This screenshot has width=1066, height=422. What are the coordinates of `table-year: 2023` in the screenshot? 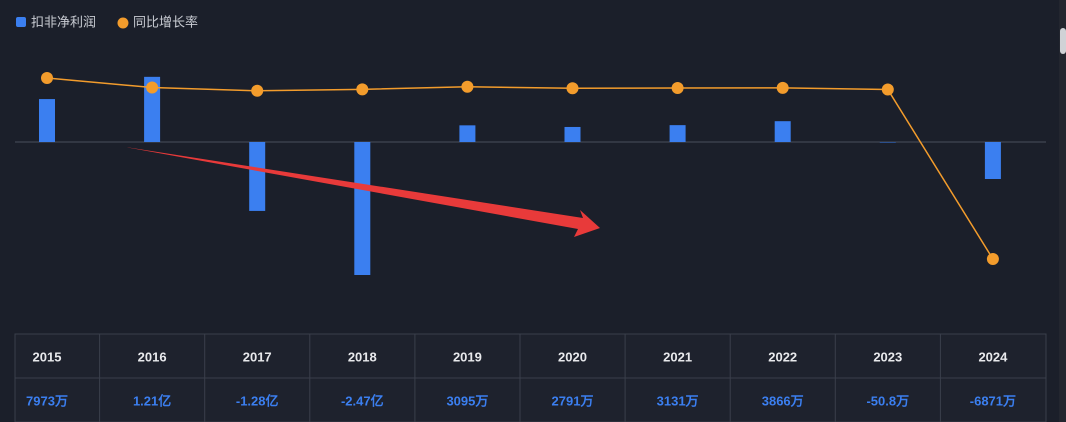 It's located at (887, 356).